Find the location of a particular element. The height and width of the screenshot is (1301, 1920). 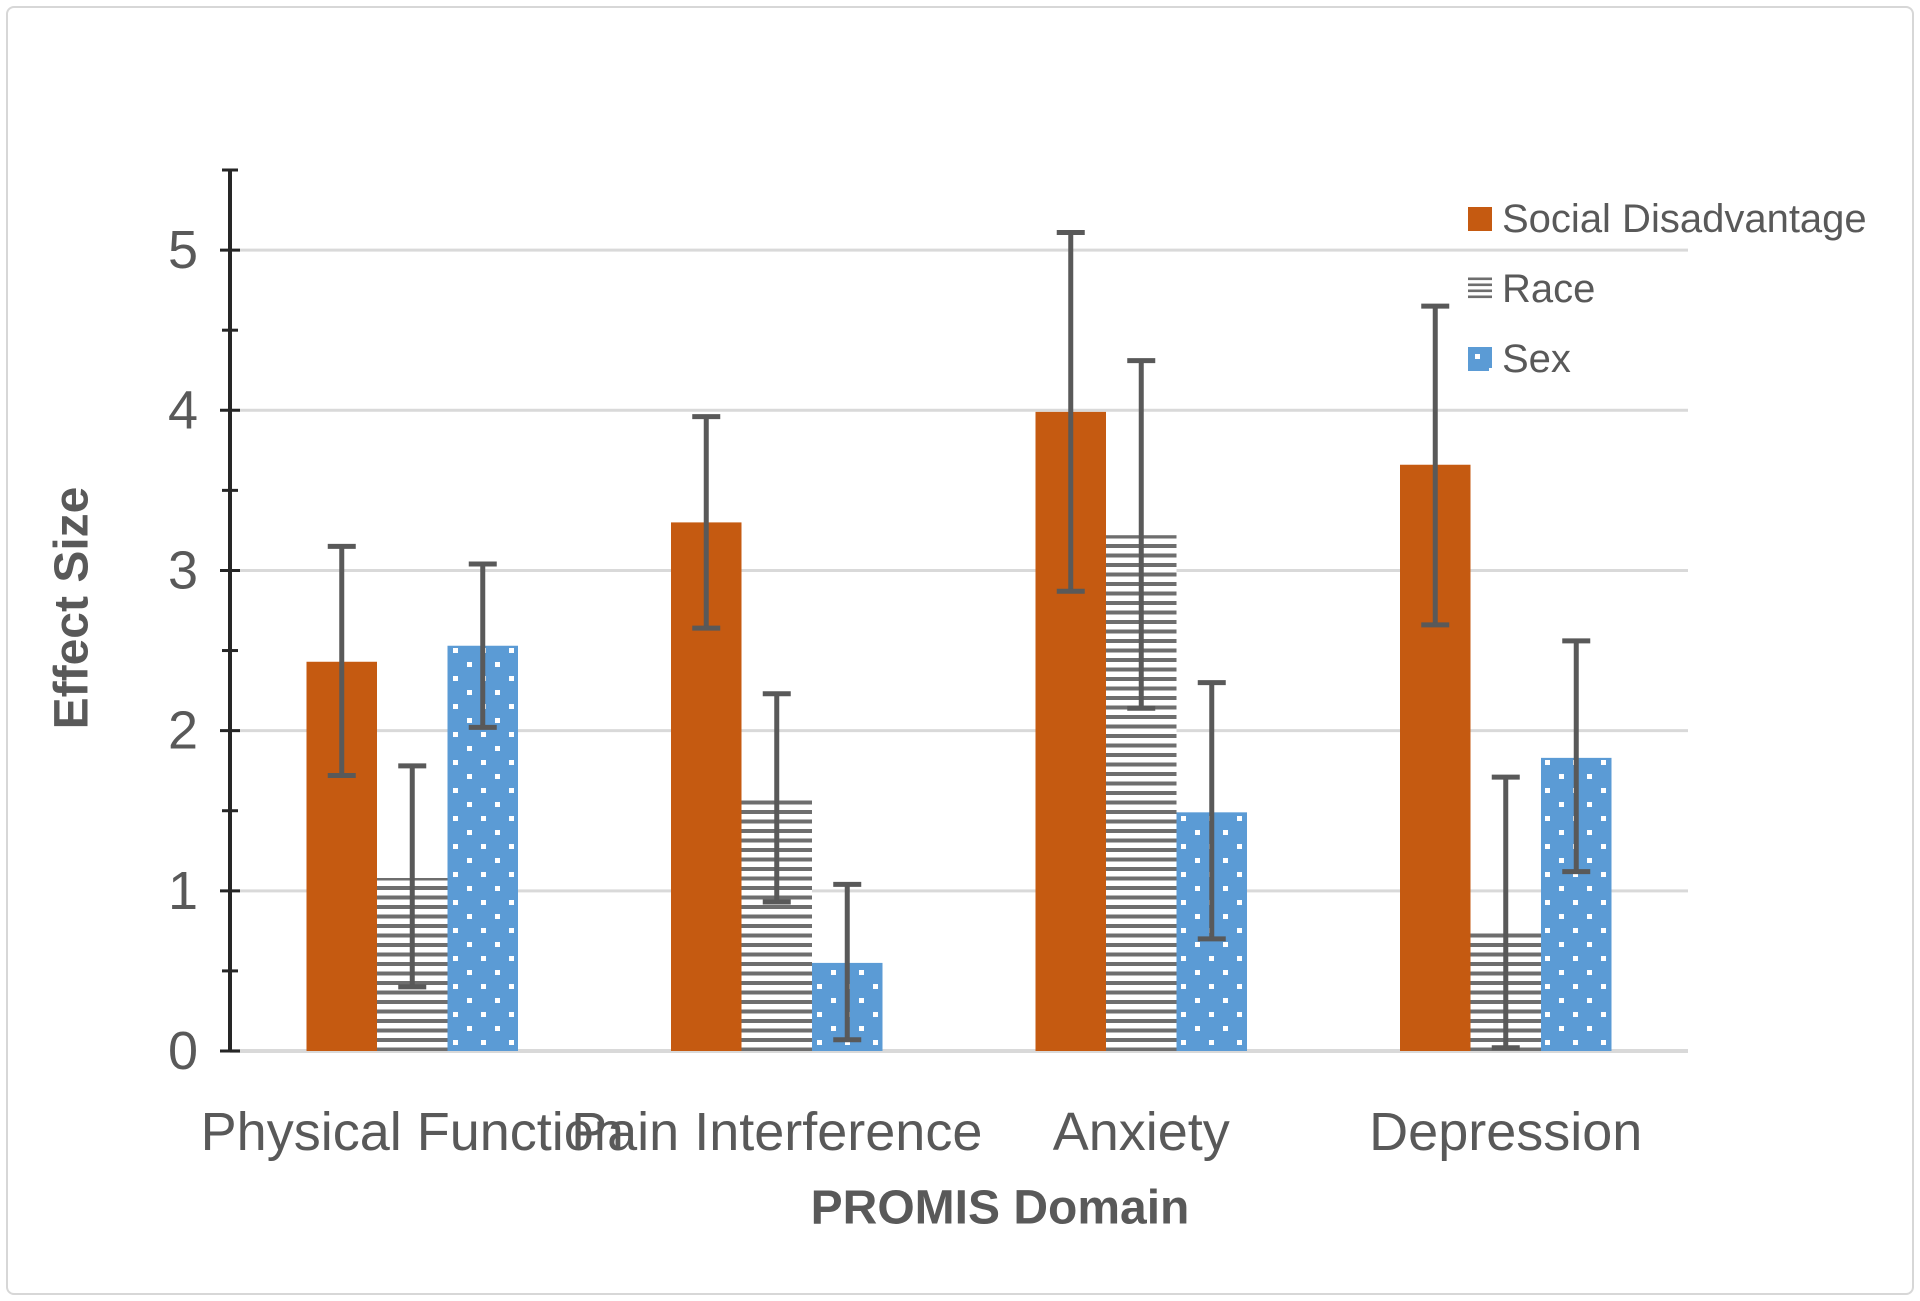

error-bar-social-disadvantage-depression is located at coordinates (1435, 465).